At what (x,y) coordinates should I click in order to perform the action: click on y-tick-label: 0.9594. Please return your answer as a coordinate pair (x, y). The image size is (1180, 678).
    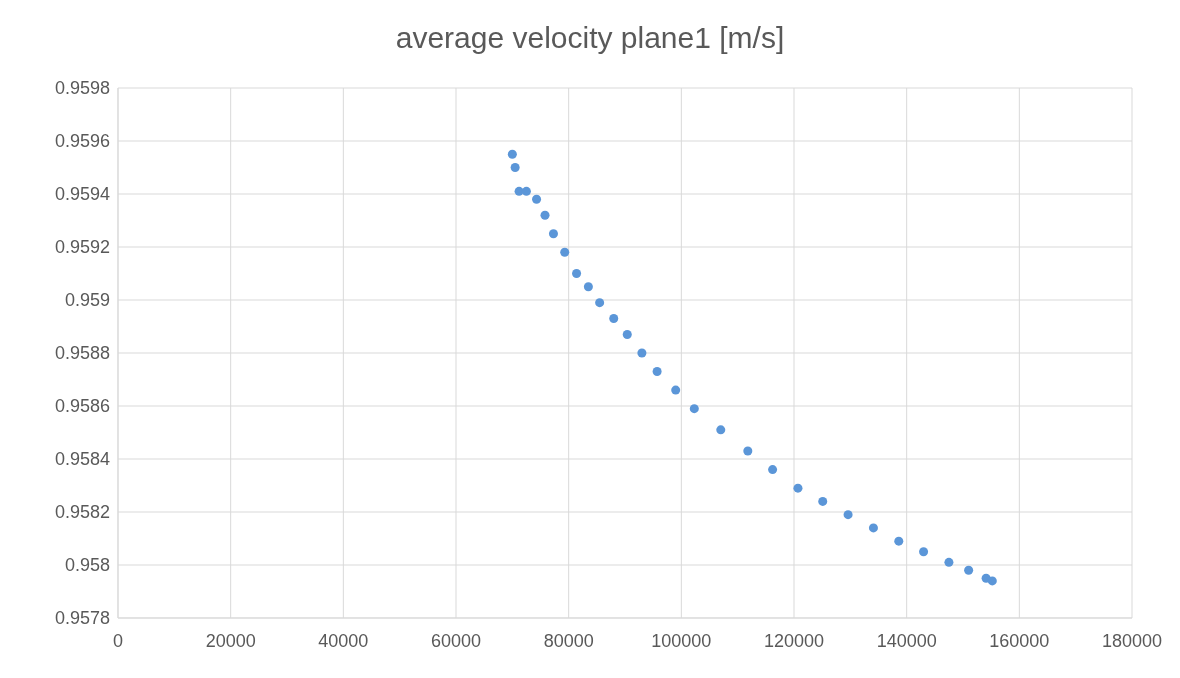
    Looking at the image, I should click on (82, 194).